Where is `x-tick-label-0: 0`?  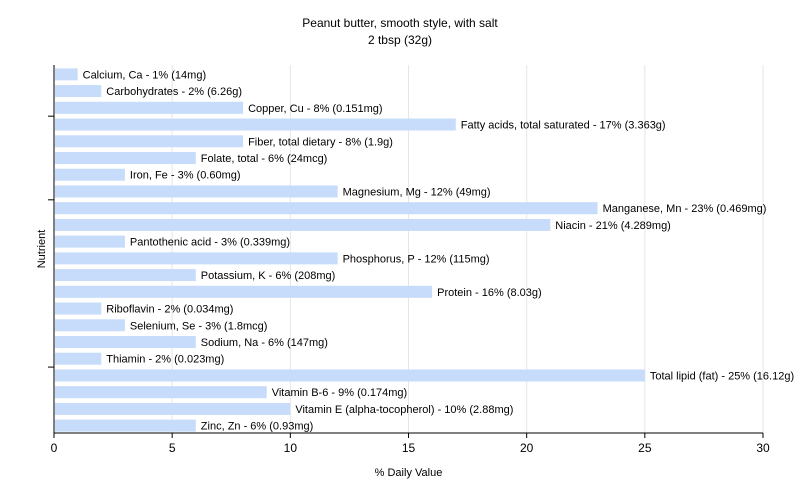 x-tick-label-0: 0 is located at coordinates (54, 448).